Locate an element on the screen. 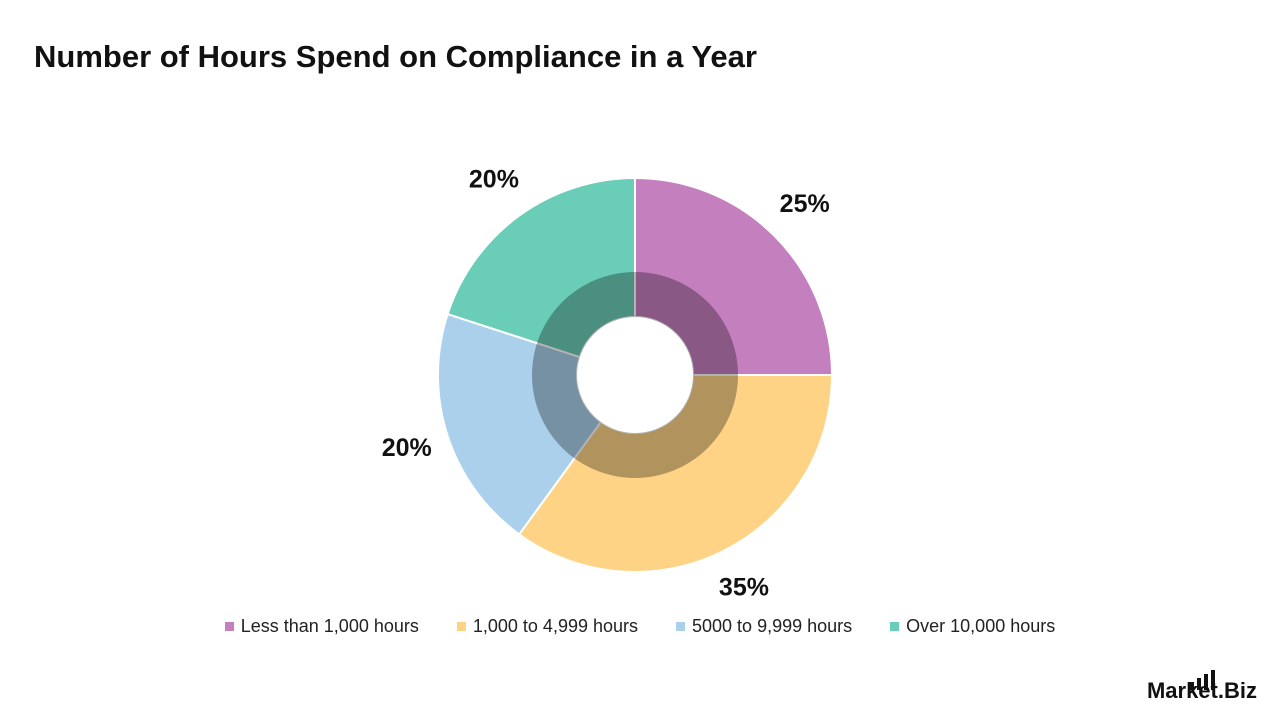  data-label: 35% is located at coordinates (744, 587).